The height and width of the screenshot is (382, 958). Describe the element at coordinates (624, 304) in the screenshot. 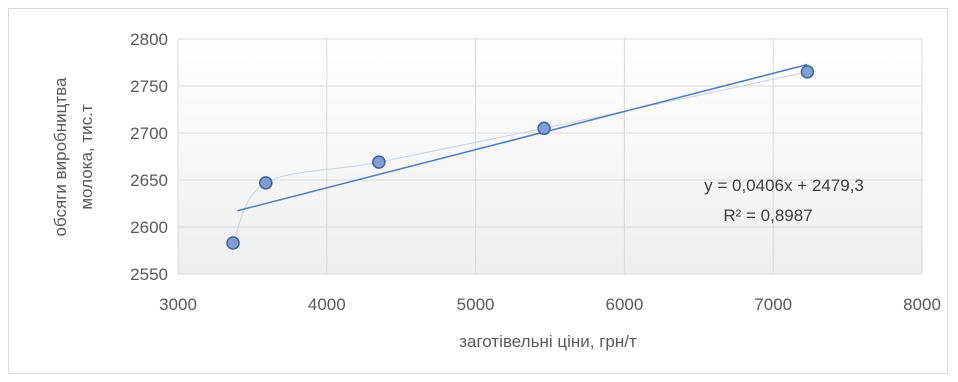

I see `x-tick-label: 6000` at that location.